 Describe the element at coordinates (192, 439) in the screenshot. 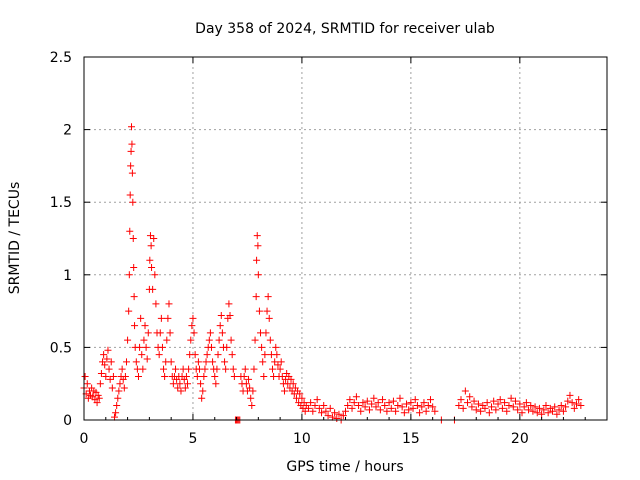

I see `x-tick-label: 5` at that location.